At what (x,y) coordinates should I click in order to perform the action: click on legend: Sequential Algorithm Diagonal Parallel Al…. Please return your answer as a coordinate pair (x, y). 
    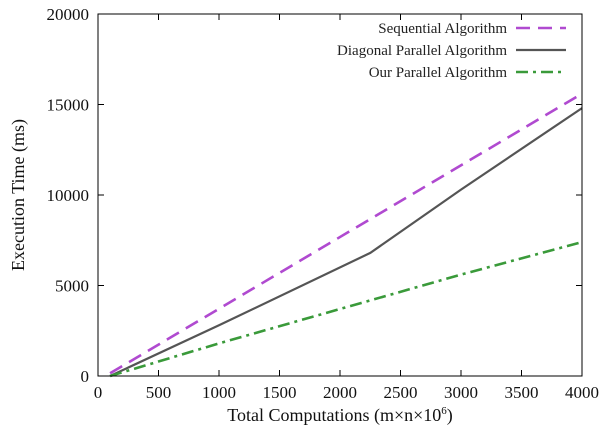
    Looking at the image, I should click on (451, 51).